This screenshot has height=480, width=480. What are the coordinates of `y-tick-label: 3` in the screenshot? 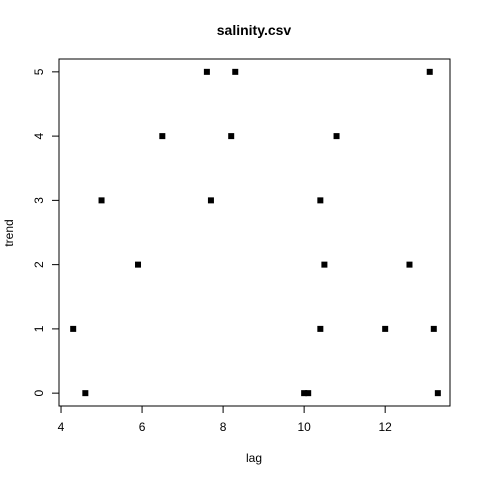 It's located at (39, 200).